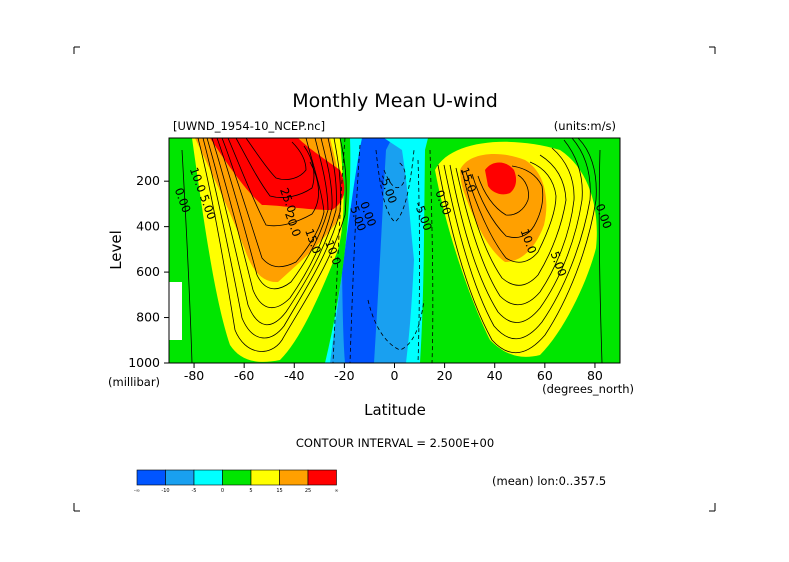 Image resolution: width=789 pixels, height=562 pixels. Describe the element at coordinates (395, 410) in the screenshot. I see `x-axis-label: Latitude` at that location.